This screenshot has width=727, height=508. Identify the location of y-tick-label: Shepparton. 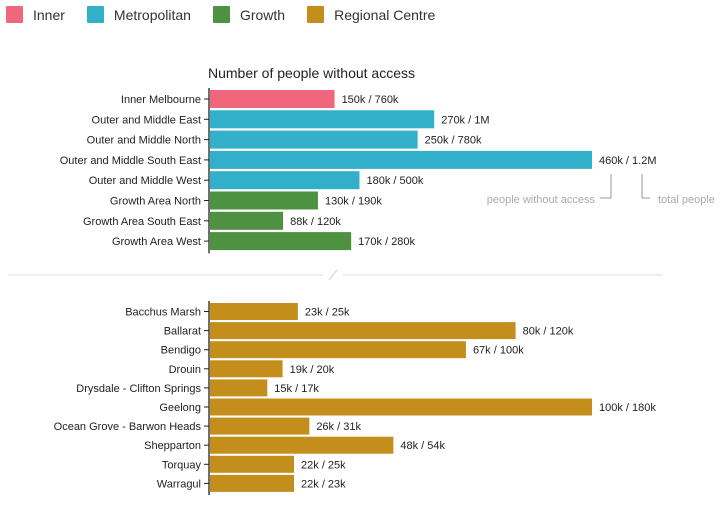
(172, 446).